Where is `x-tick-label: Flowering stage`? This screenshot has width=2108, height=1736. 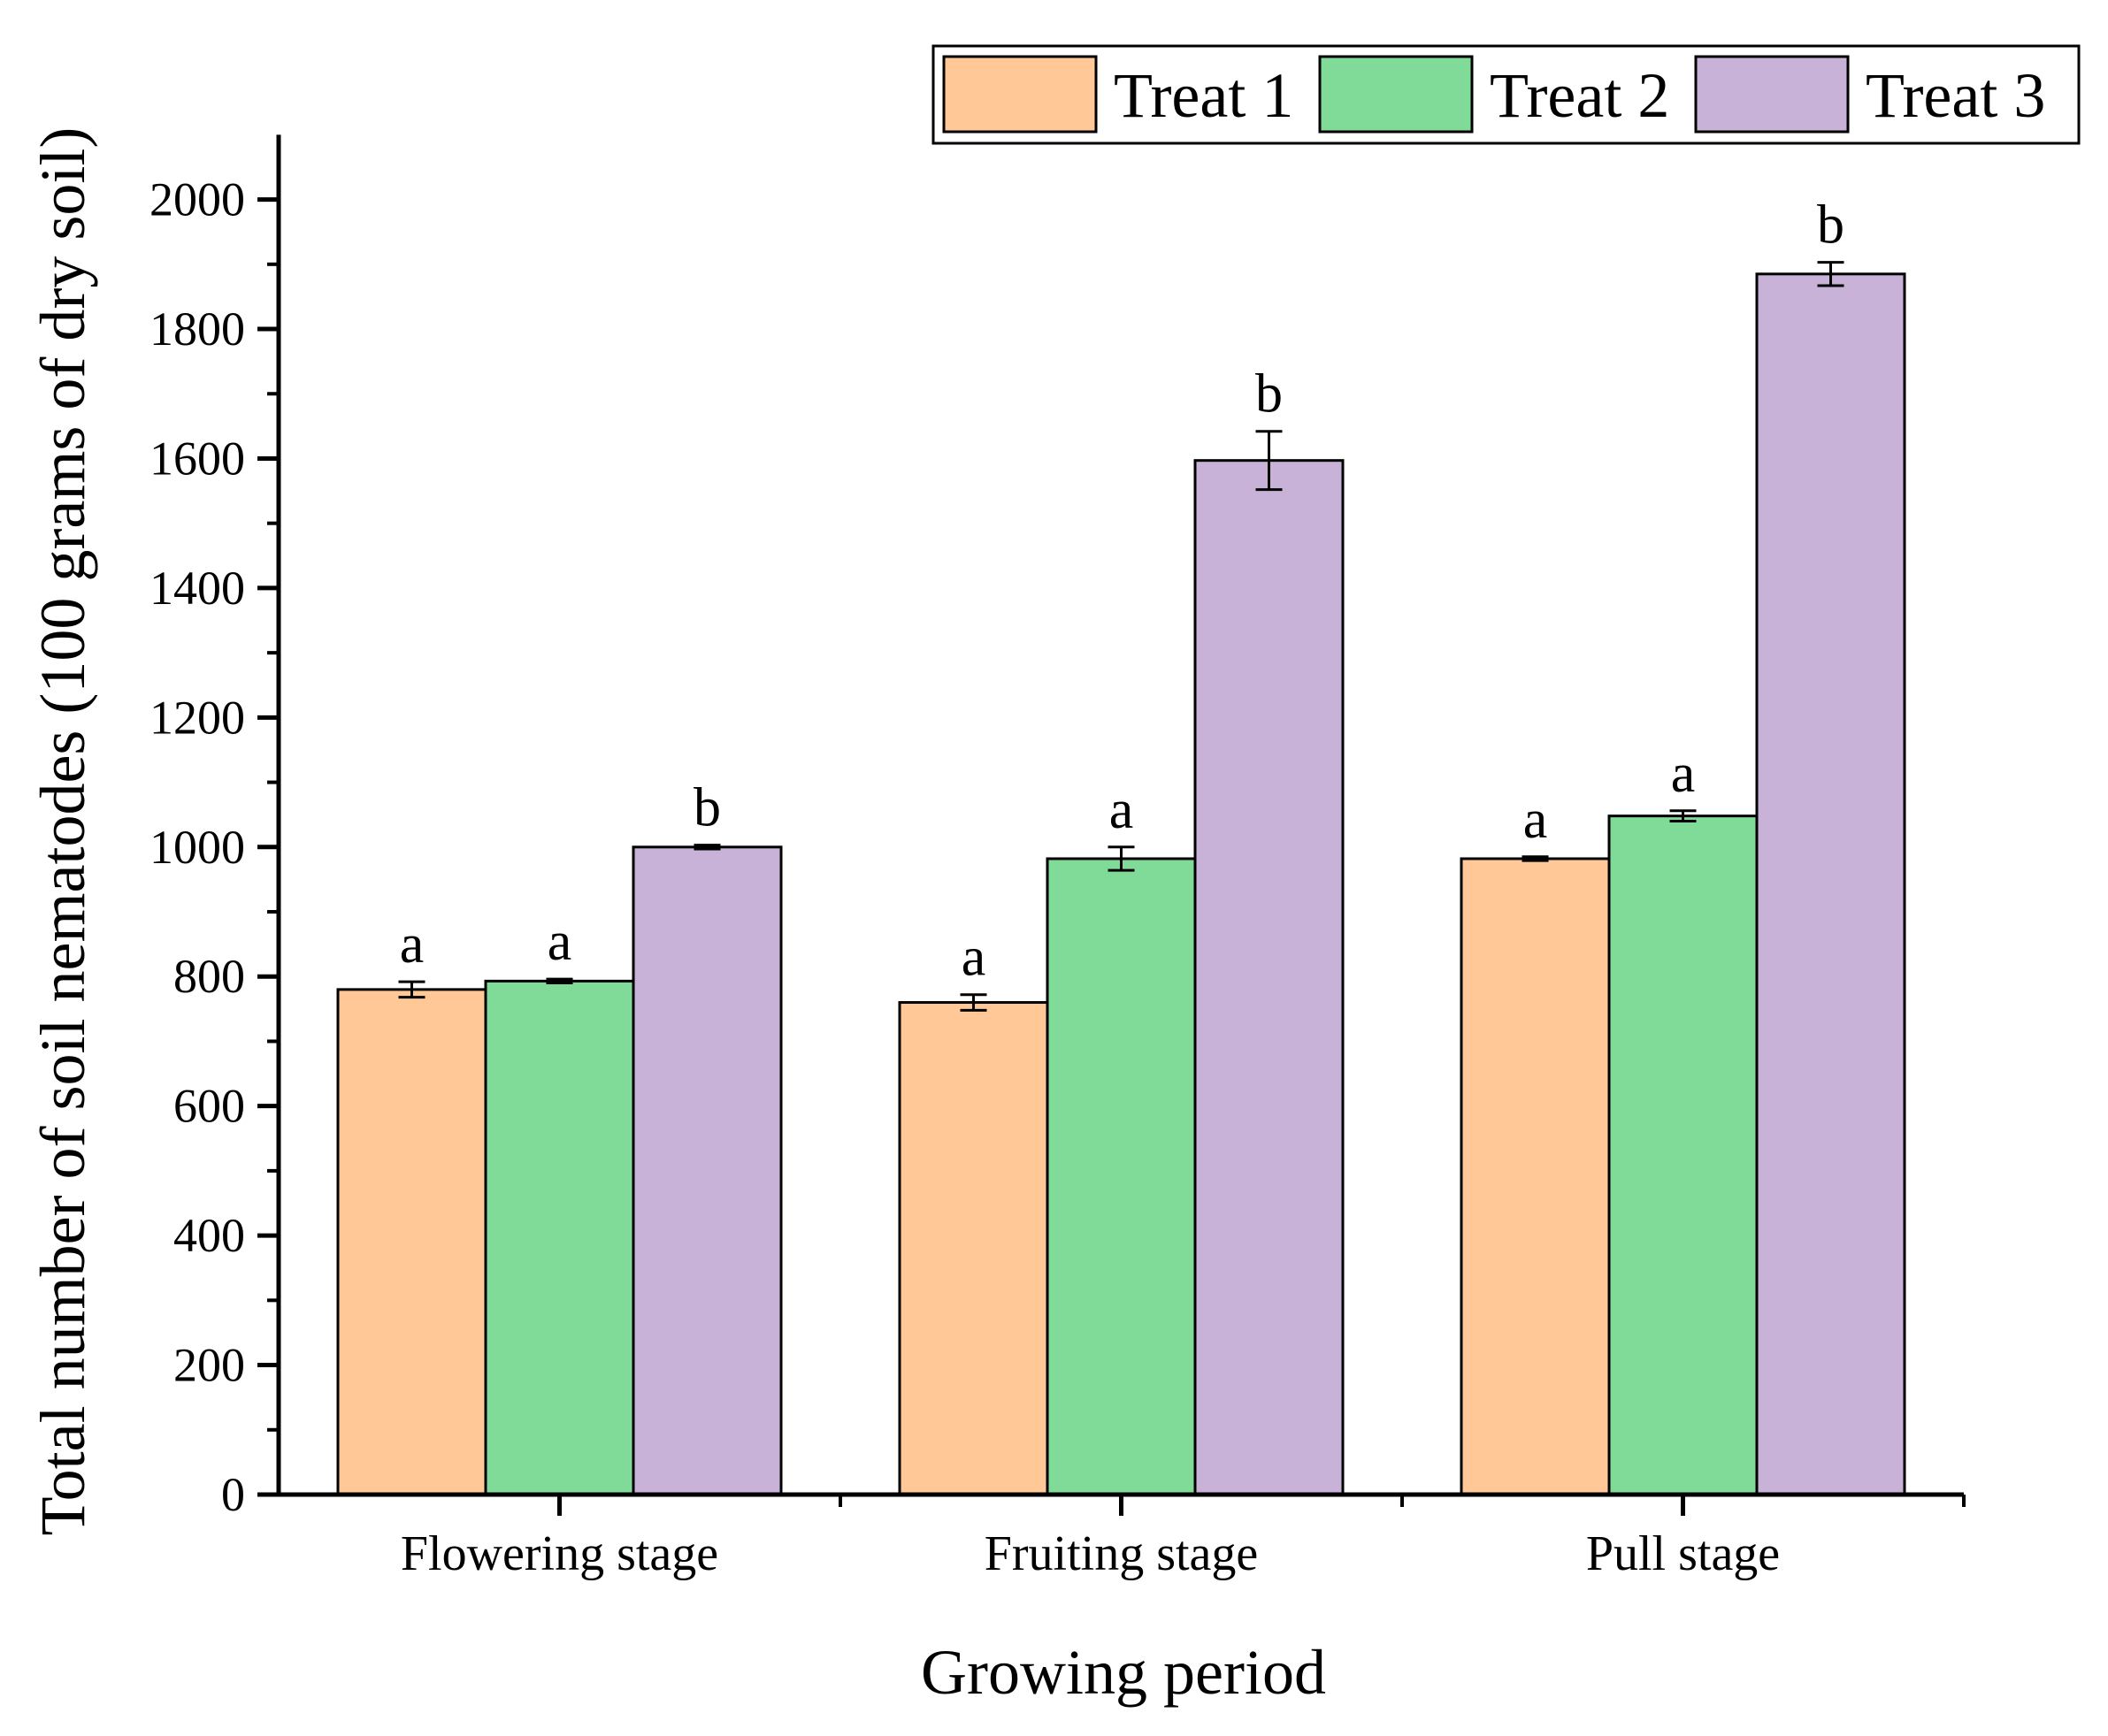 x-tick-label: Flowering stage is located at coordinates (559, 1553).